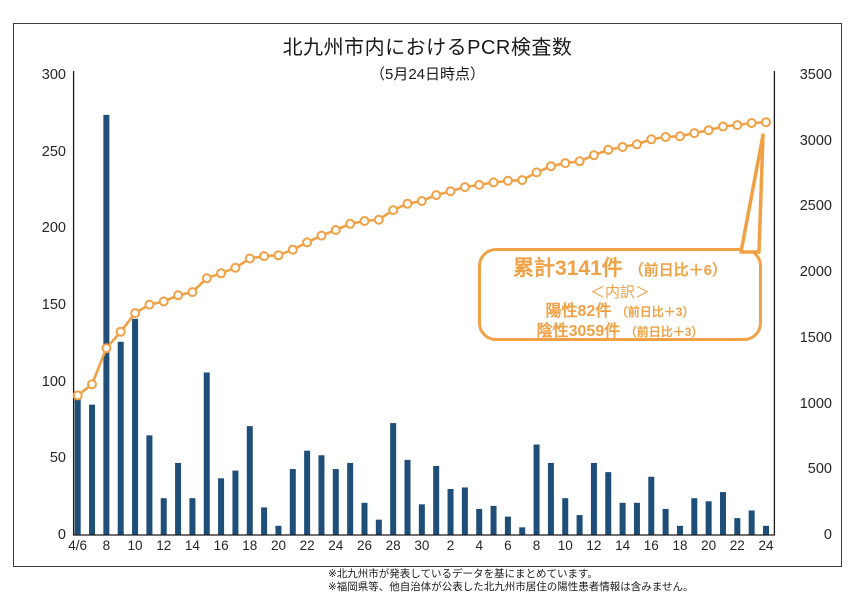 The width and height of the screenshot is (855, 600). What do you see at coordinates (815, 206) in the screenshot?
I see `right-axis-tick: 2500` at bounding box center [815, 206].